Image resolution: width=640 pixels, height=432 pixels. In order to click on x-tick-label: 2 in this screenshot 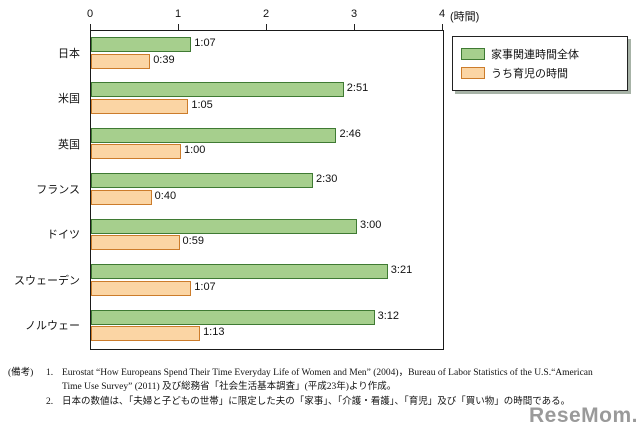, I will do `click(266, 14)`.